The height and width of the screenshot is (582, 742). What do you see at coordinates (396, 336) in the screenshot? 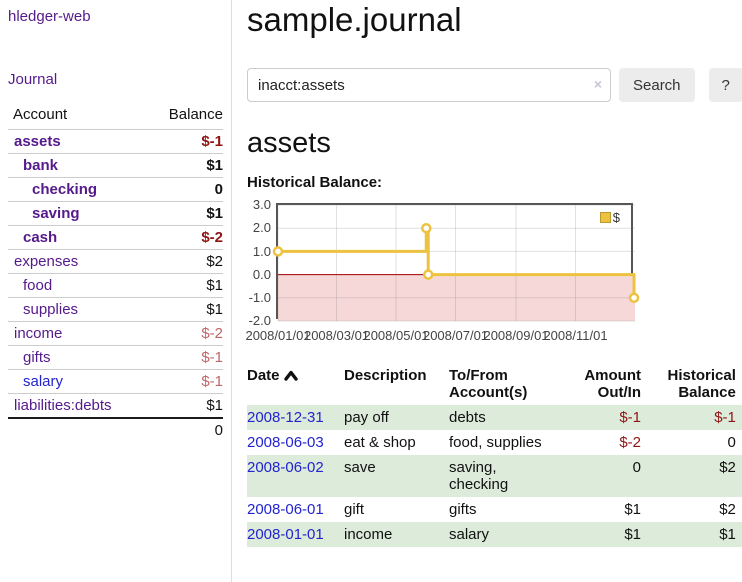
I see `x-tick-label: 2008/05/01` at bounding box center [396, 336].